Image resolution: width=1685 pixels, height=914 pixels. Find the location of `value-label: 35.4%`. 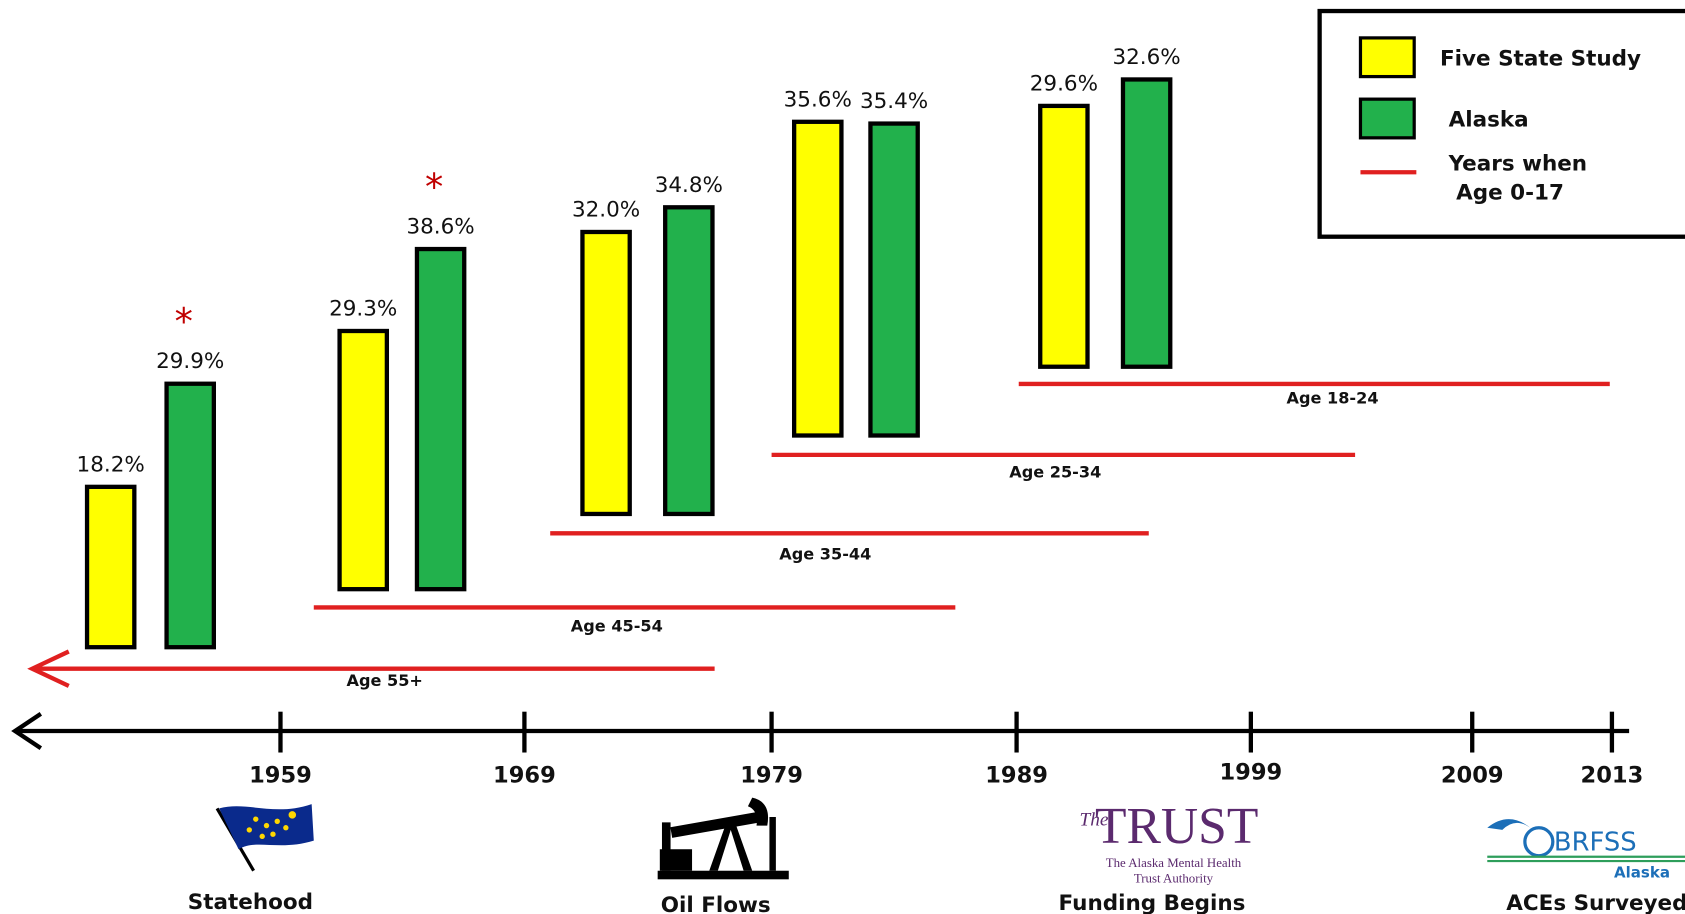

value-label: 35.4% is located at coordinates (894, 101).